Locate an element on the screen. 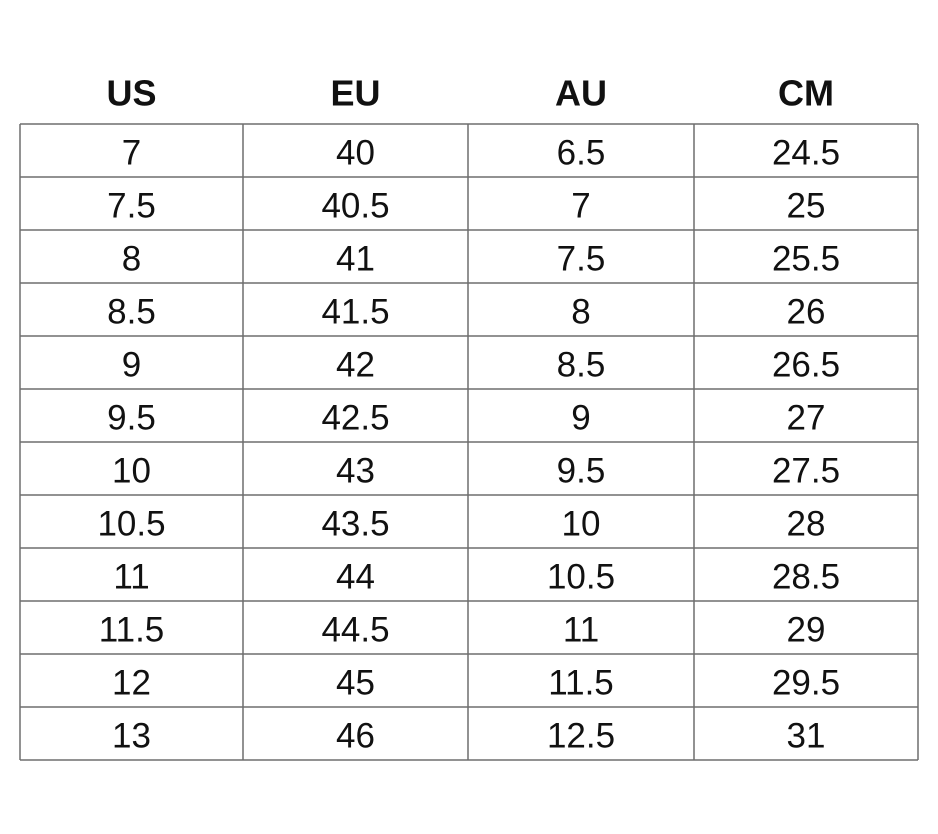  cell: 41 is located at coordinates (355, 259).